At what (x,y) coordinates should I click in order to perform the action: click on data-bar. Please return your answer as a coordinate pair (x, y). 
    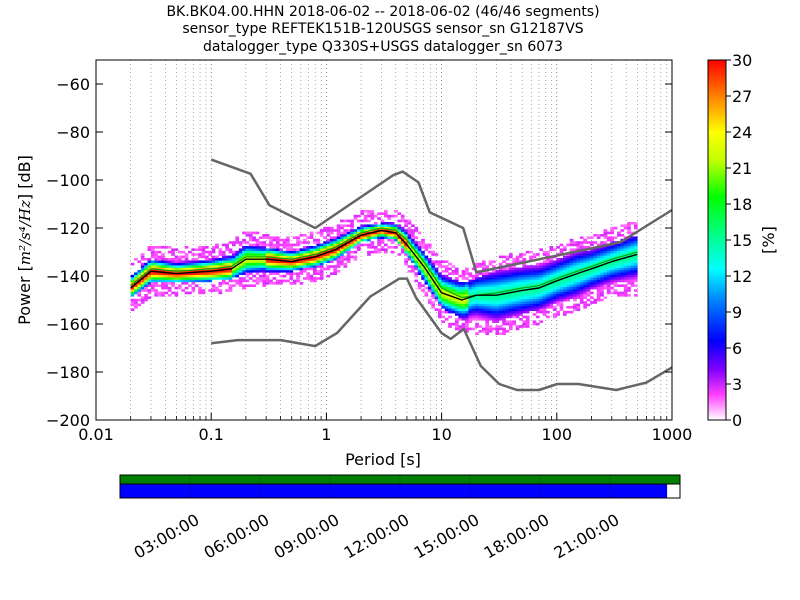
    Looking at the image, I should click on (394, 491).